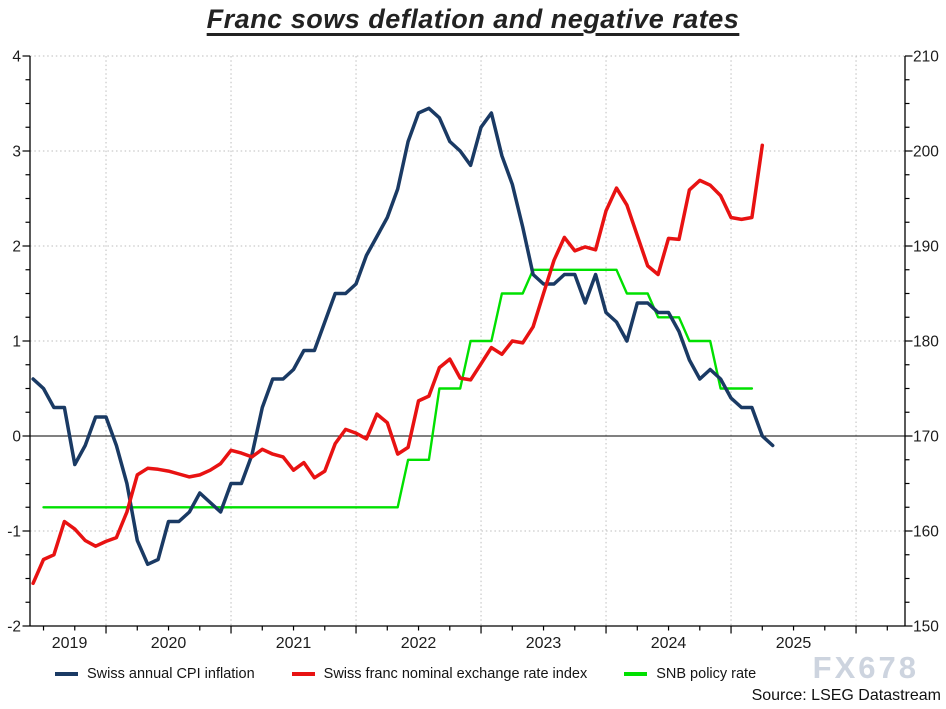  What do you see at coordinates (14, 627) in the screenshot?
I see `svg-text: -2` at bounding box center [14, 627].